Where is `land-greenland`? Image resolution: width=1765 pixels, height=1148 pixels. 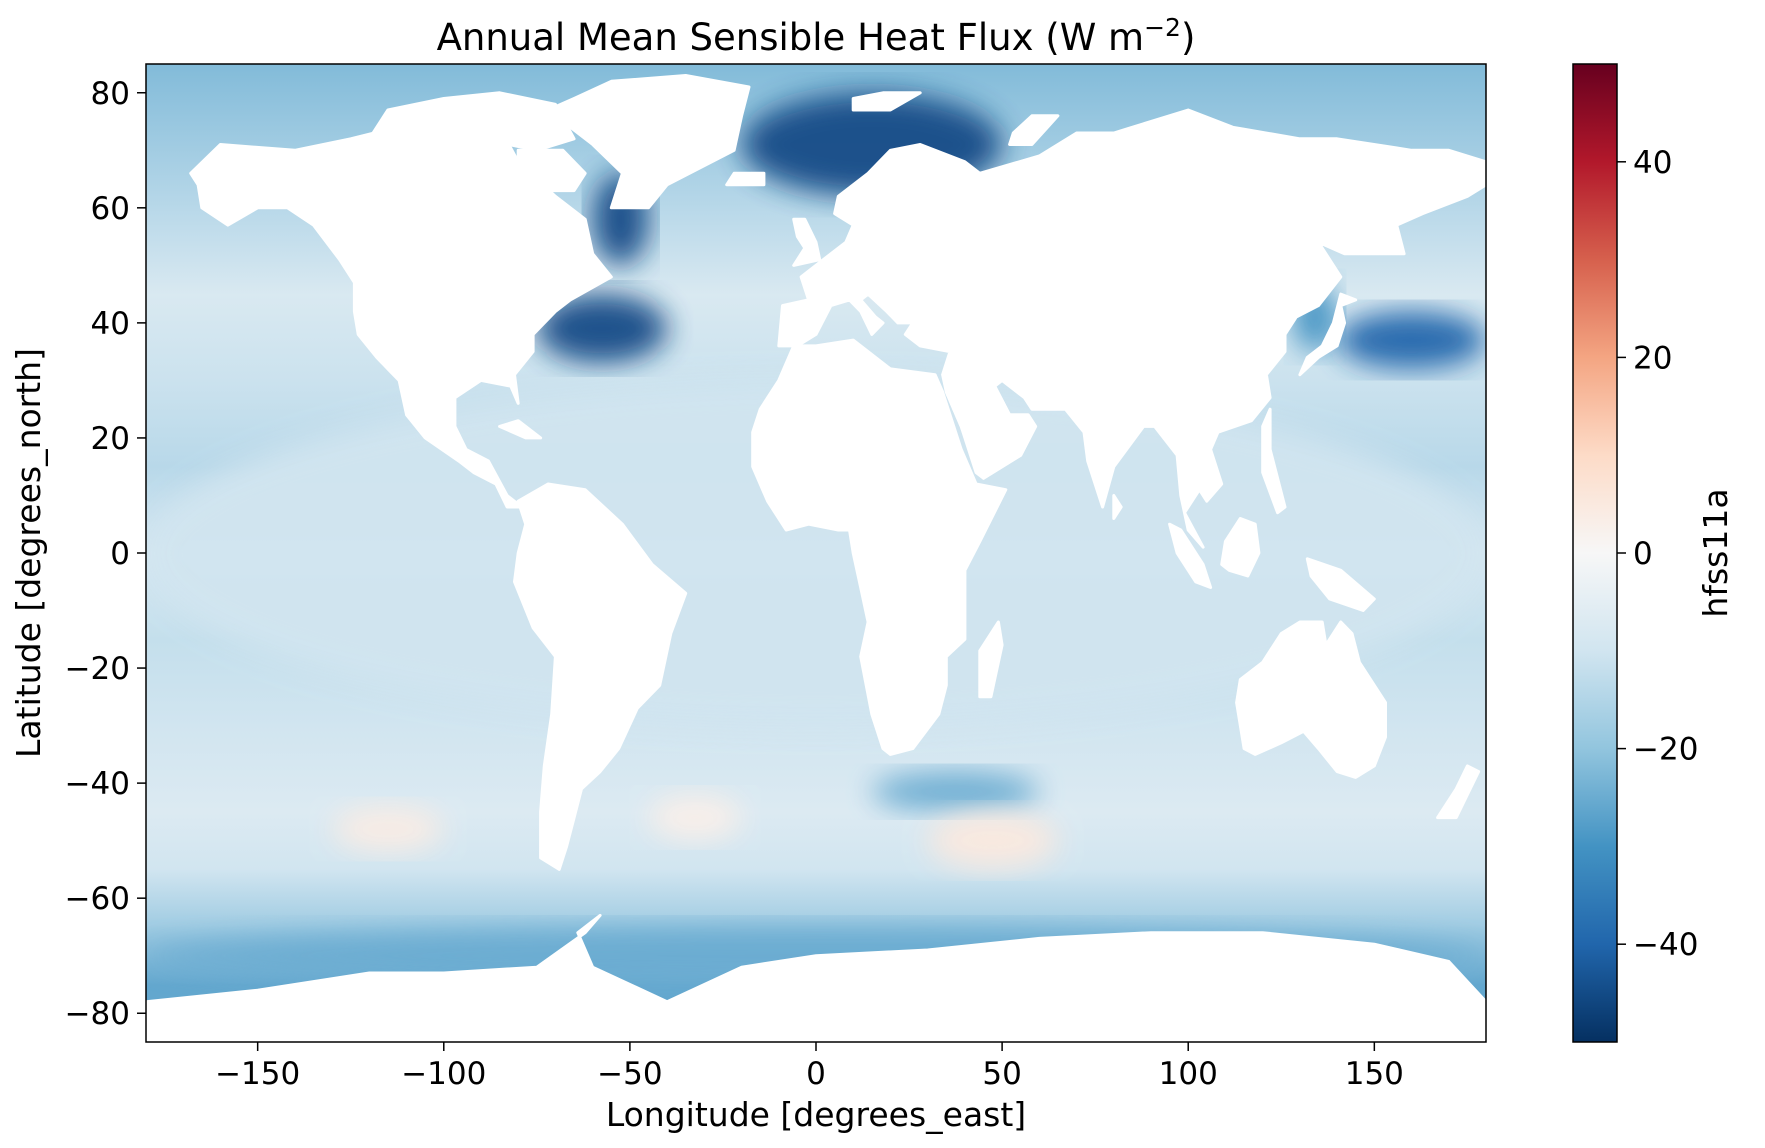
land-greenland is located at coordinates (648, 142).